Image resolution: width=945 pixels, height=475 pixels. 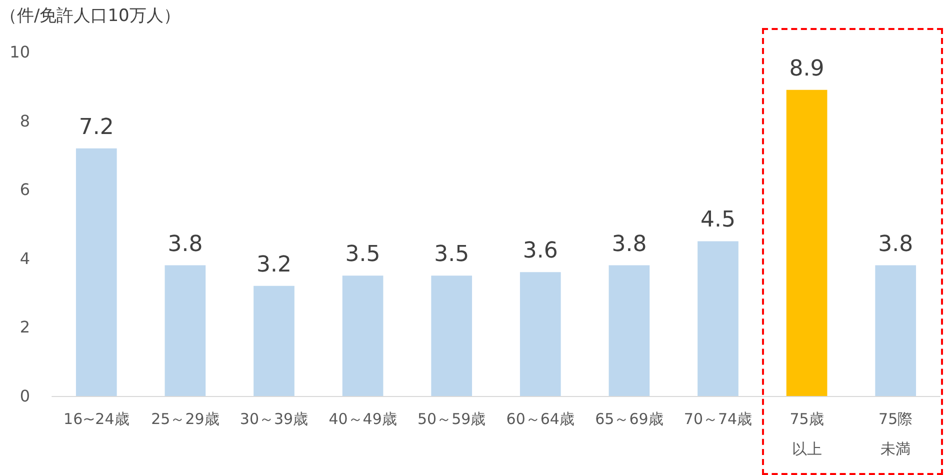 I want to click on x-tick-label: 50～59歳, so click(x=452, y=419).